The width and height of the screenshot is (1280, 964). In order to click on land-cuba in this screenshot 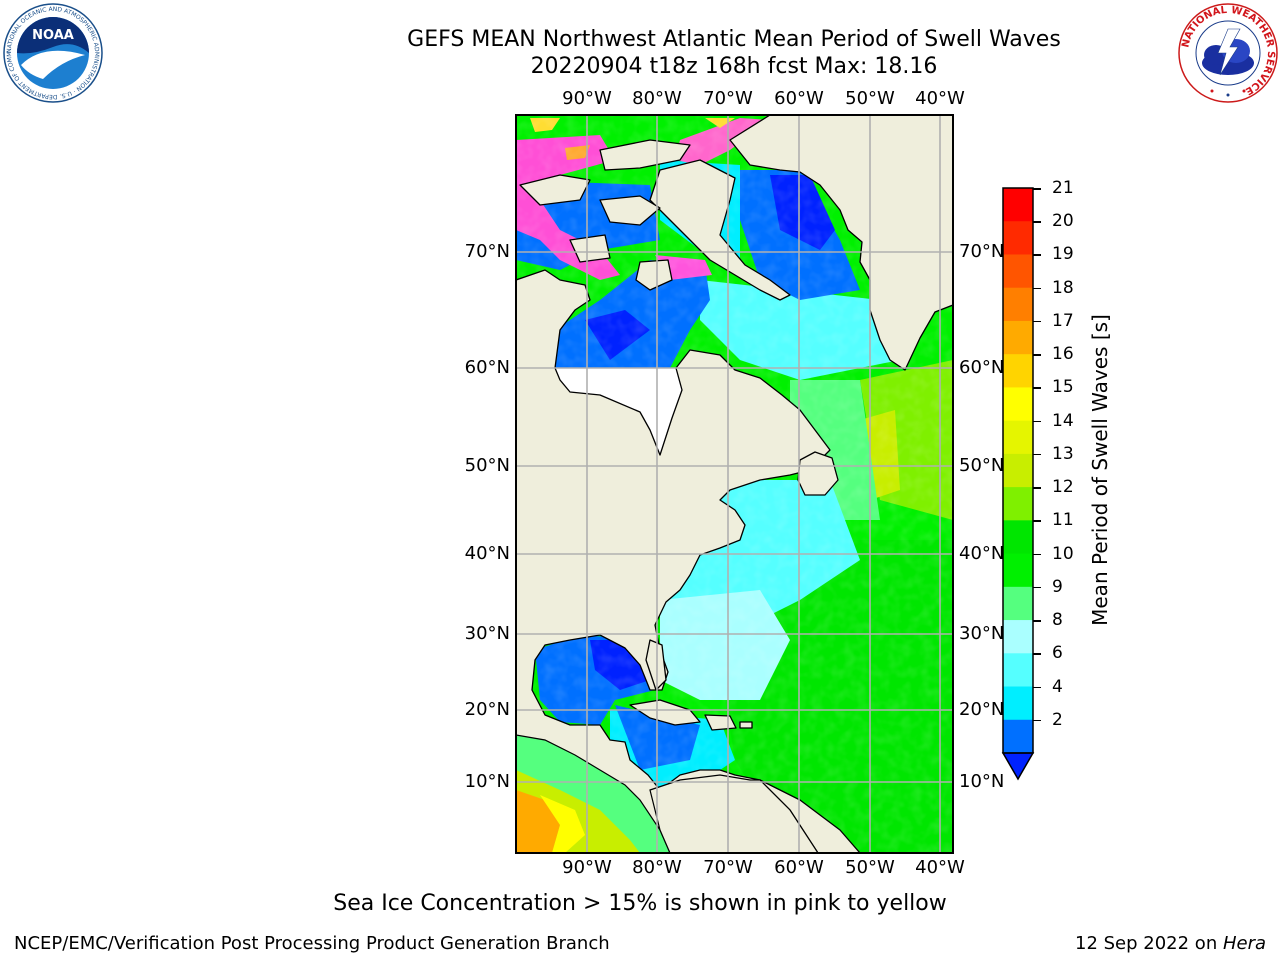, I will do `click(665, 712)`.